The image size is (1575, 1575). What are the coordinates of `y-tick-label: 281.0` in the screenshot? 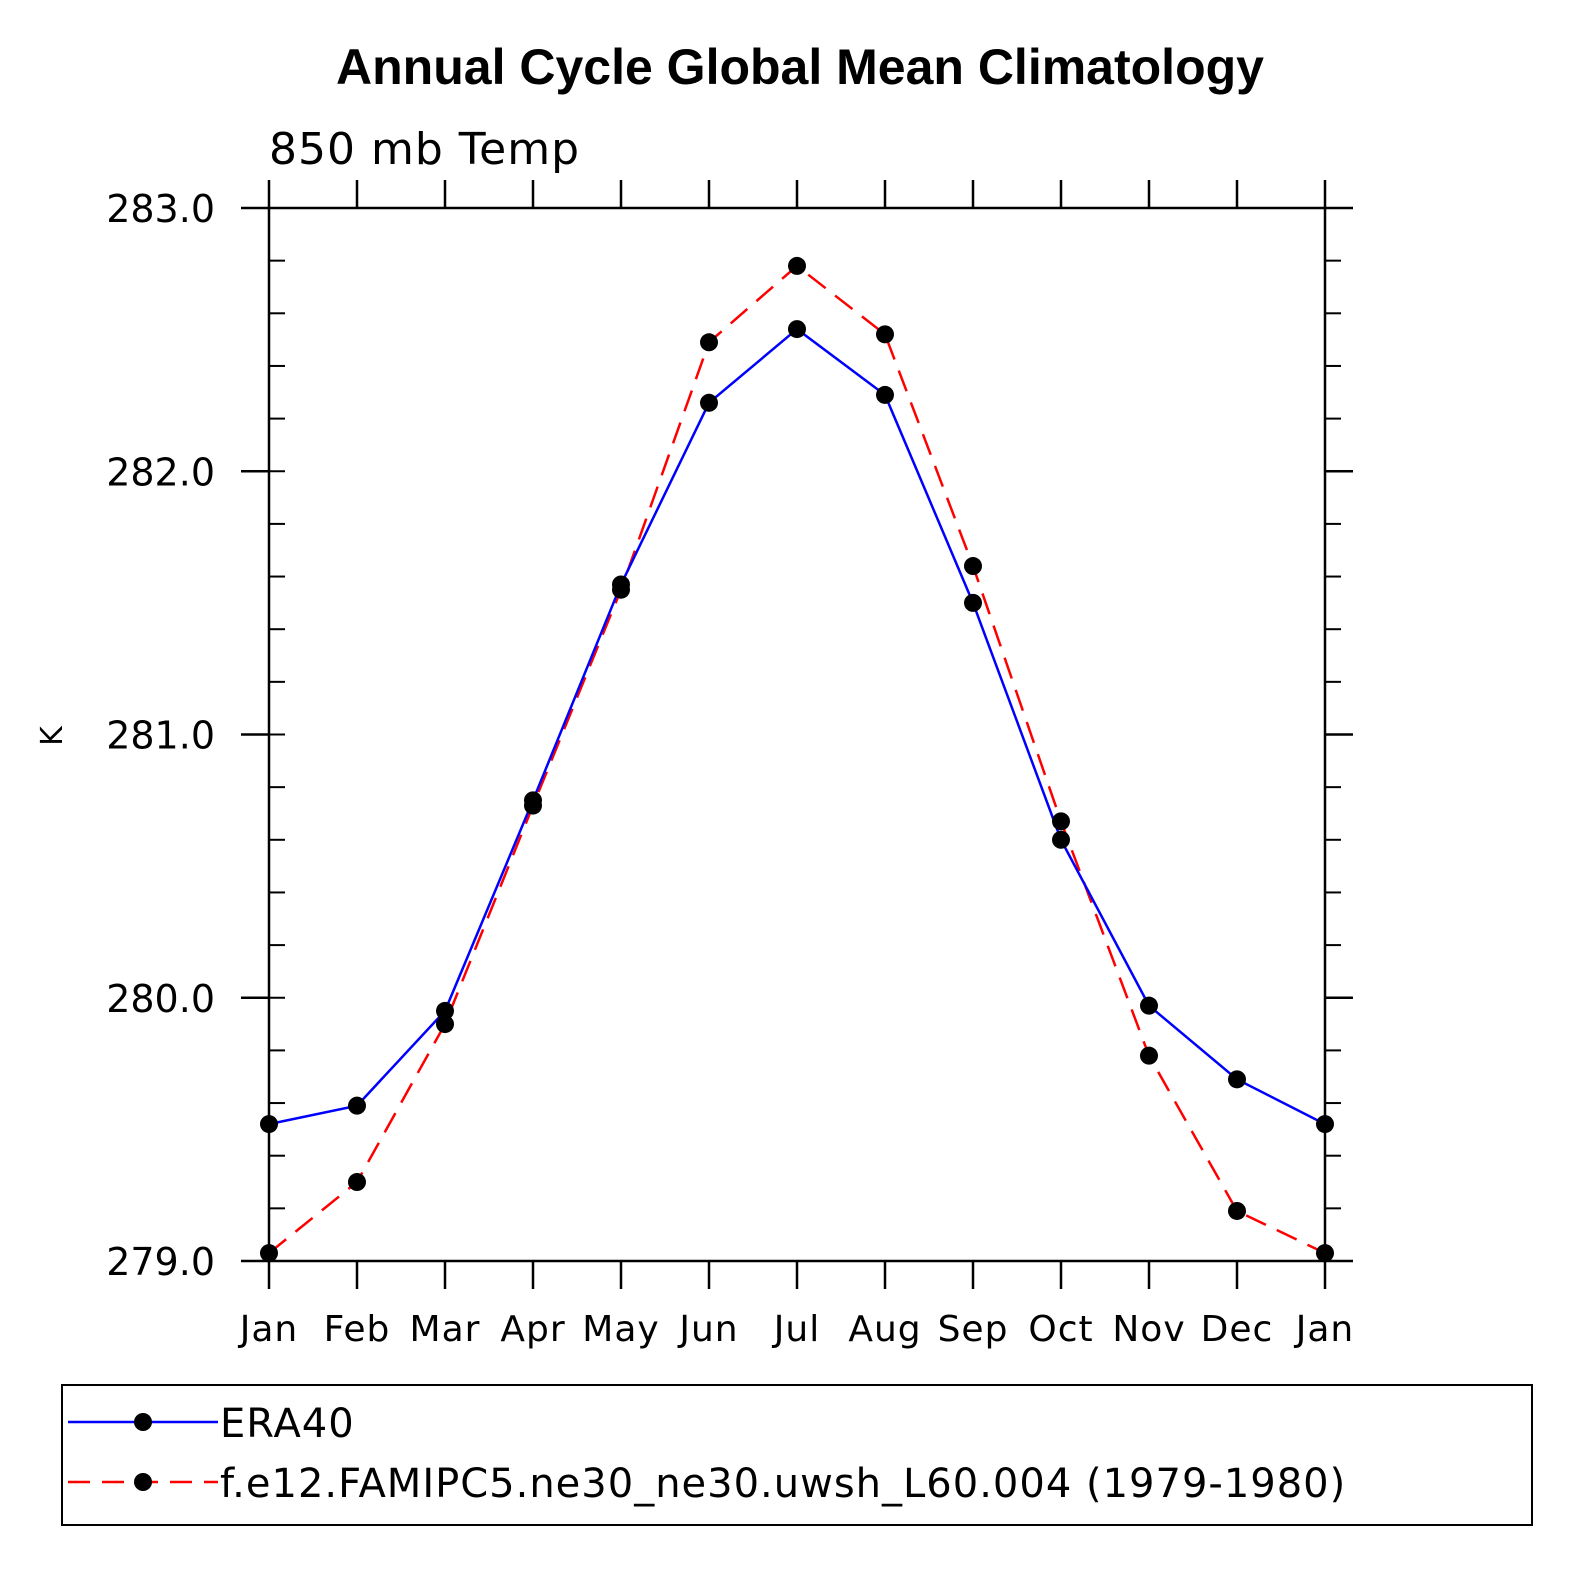 It's located at (160, 736).